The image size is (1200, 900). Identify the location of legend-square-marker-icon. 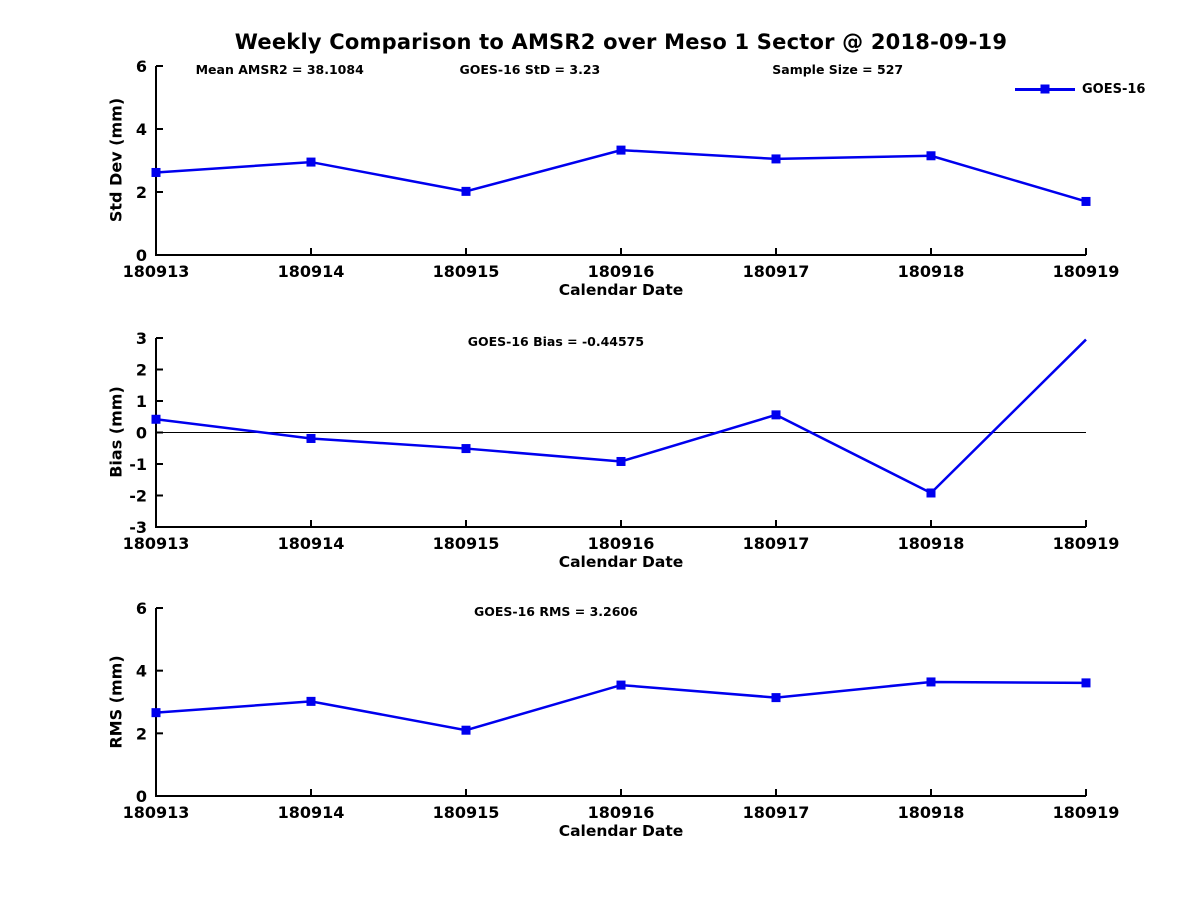
(1045, 89).